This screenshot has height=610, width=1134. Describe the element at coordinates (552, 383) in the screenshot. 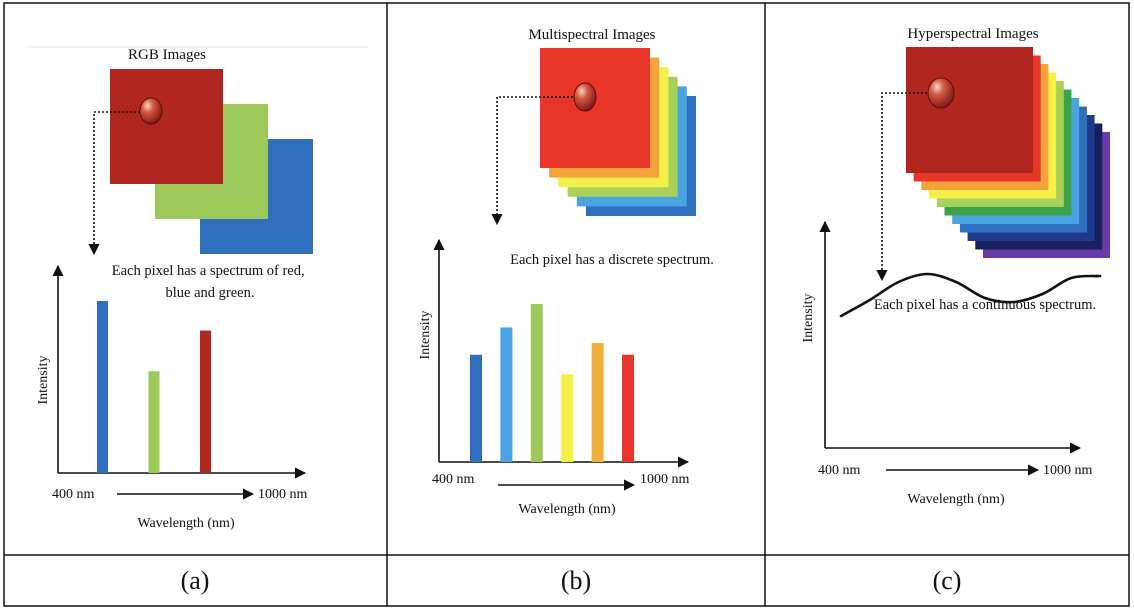

I see `panel-b-bars` at that location.